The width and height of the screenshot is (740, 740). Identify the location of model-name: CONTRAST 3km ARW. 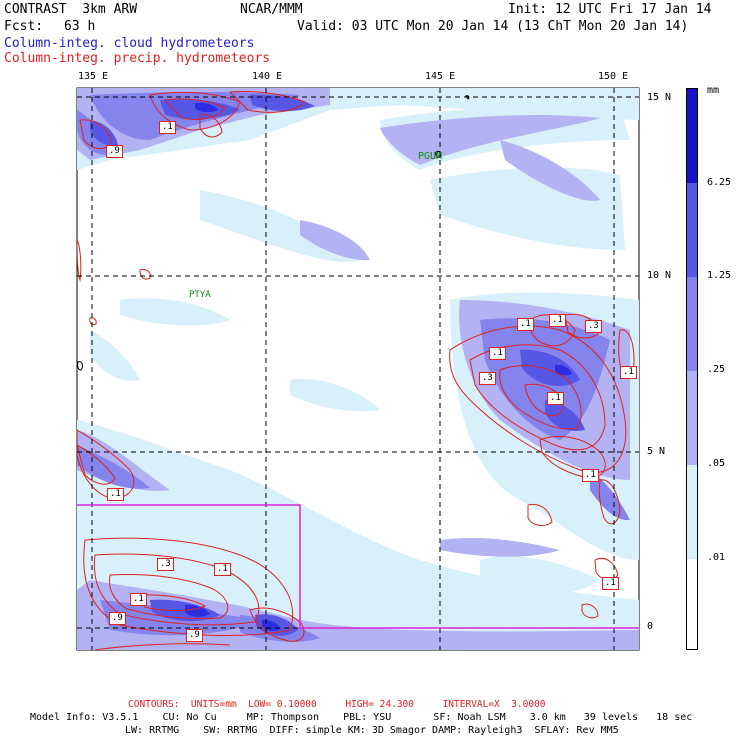
(71, 9).